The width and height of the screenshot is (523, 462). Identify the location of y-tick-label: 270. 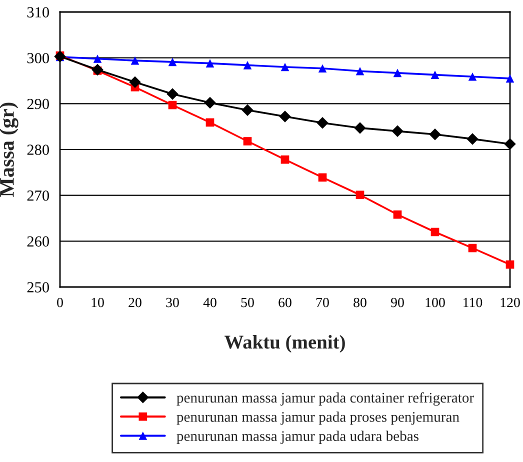
(38, 195).